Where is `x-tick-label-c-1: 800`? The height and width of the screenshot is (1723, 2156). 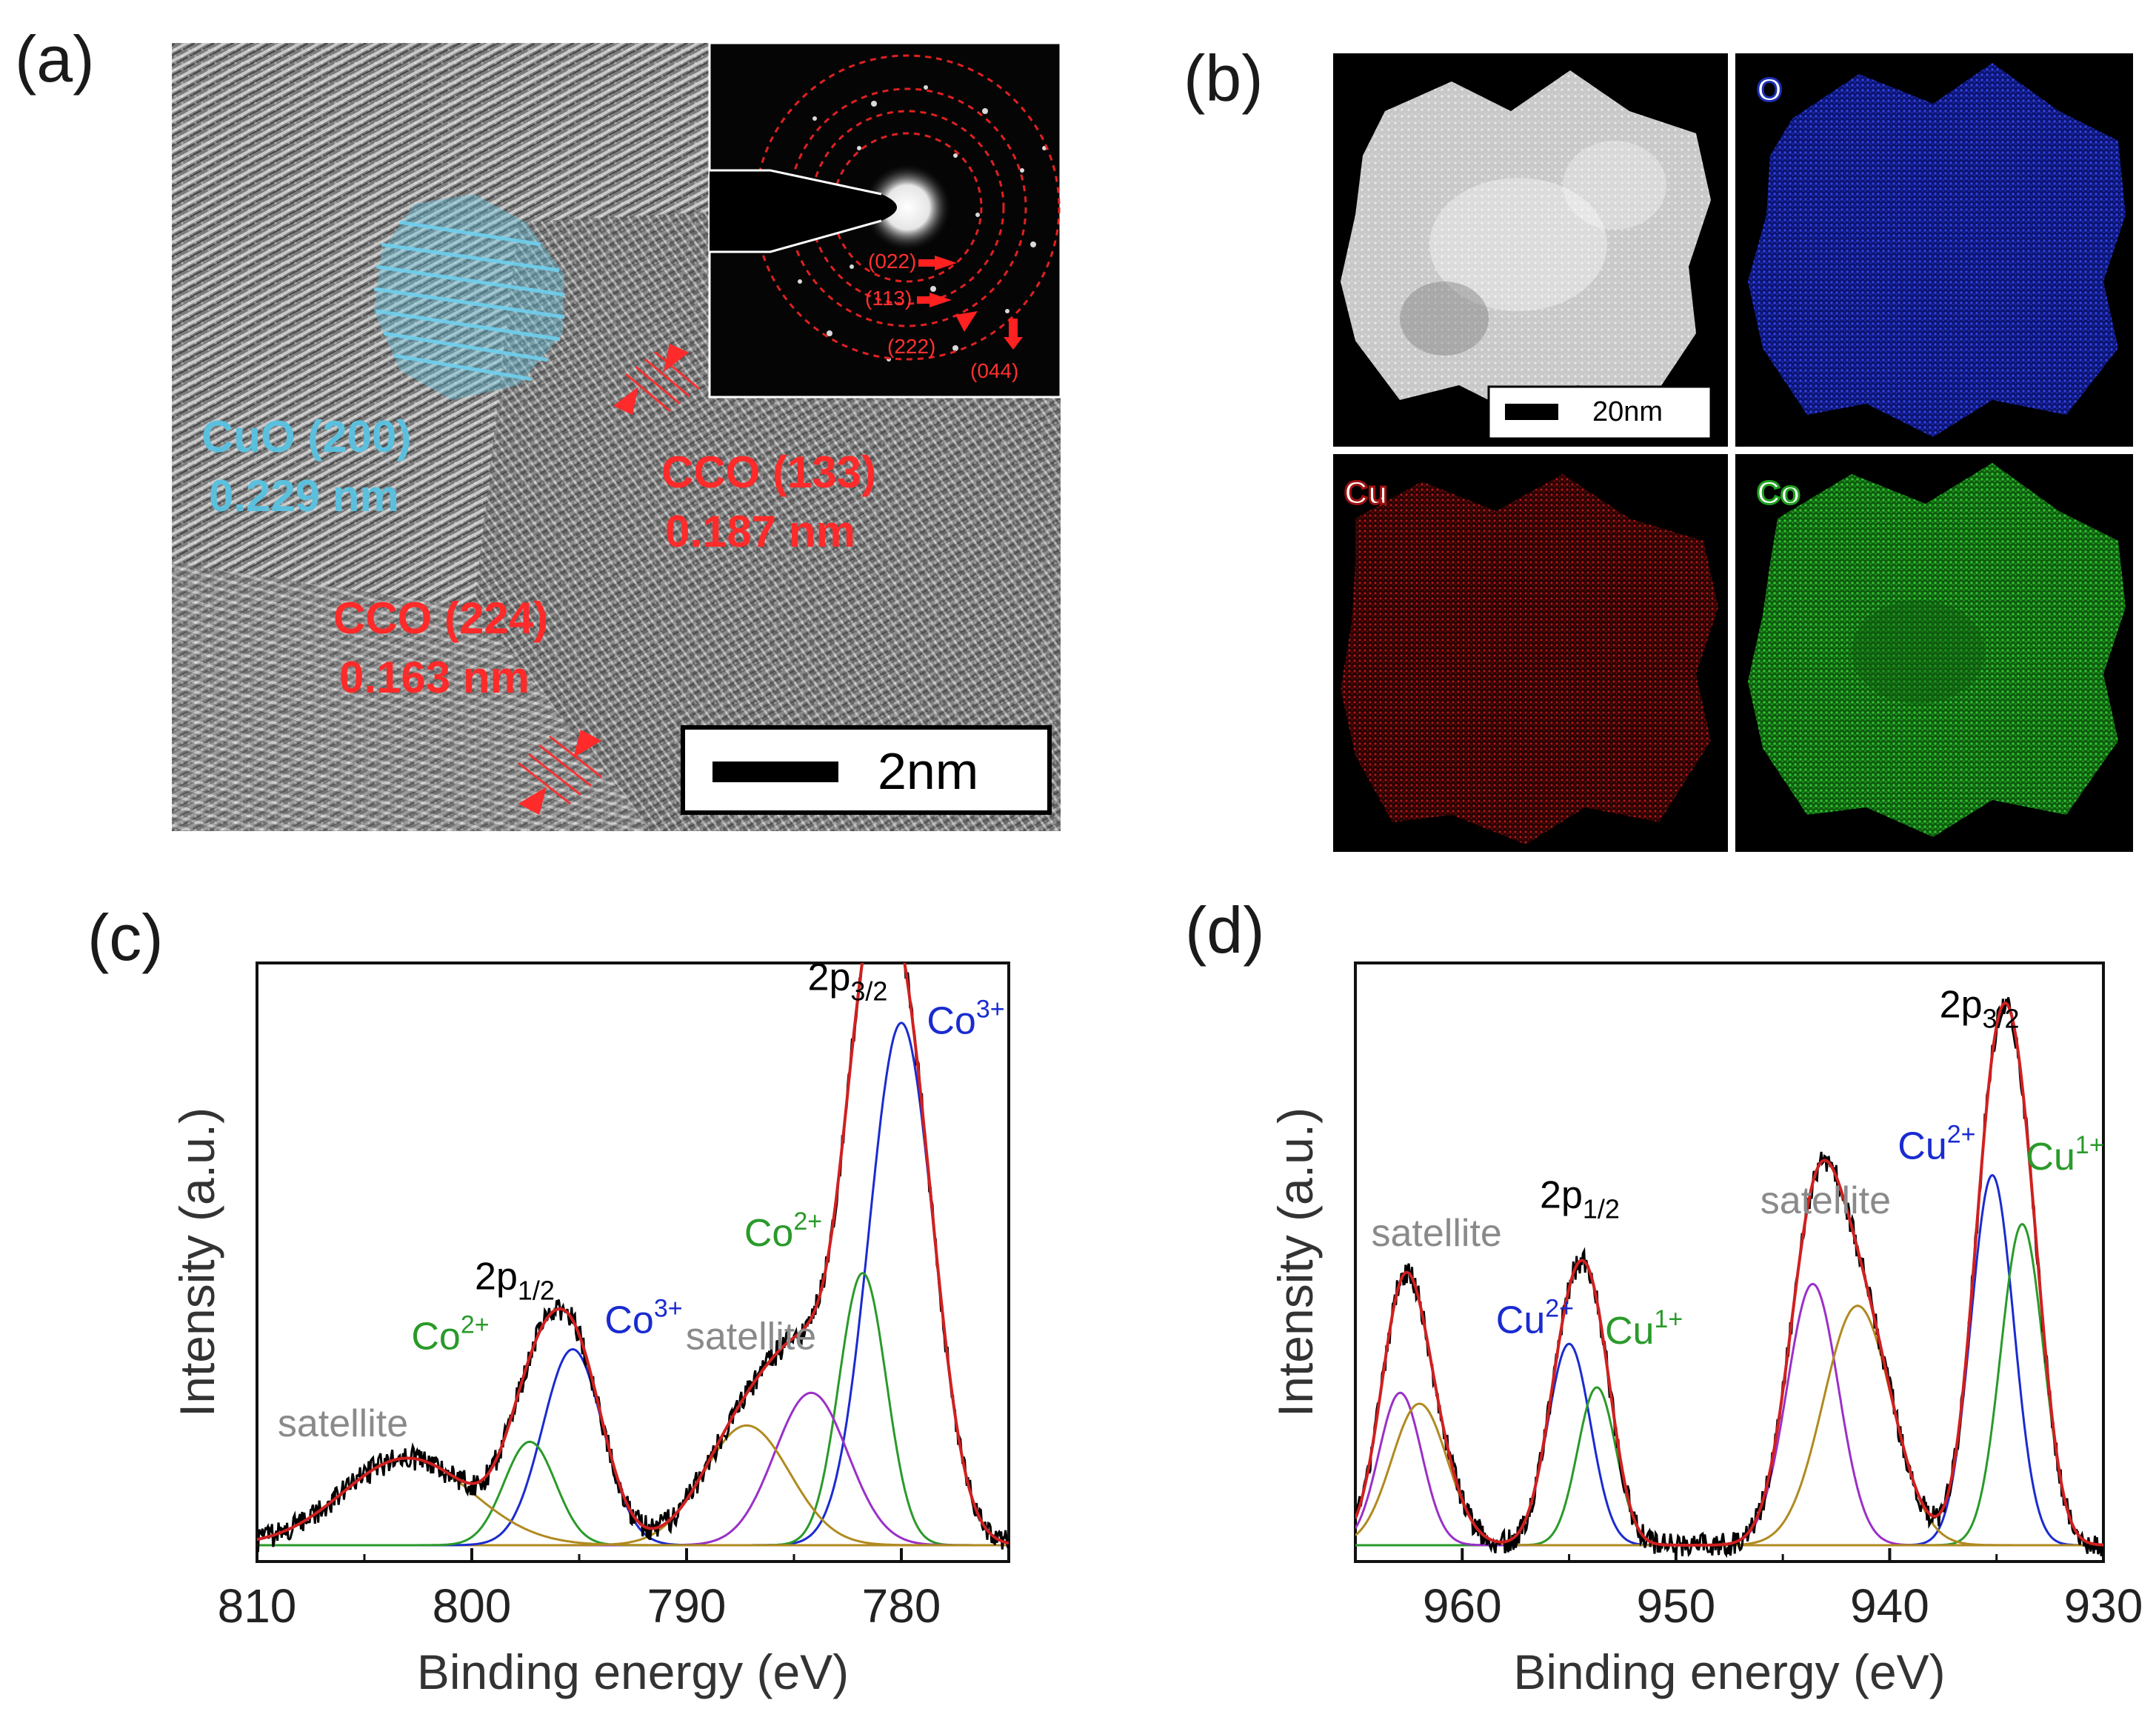 x-tick-label-c-1: 800 is located at coordinates (472, 1606).